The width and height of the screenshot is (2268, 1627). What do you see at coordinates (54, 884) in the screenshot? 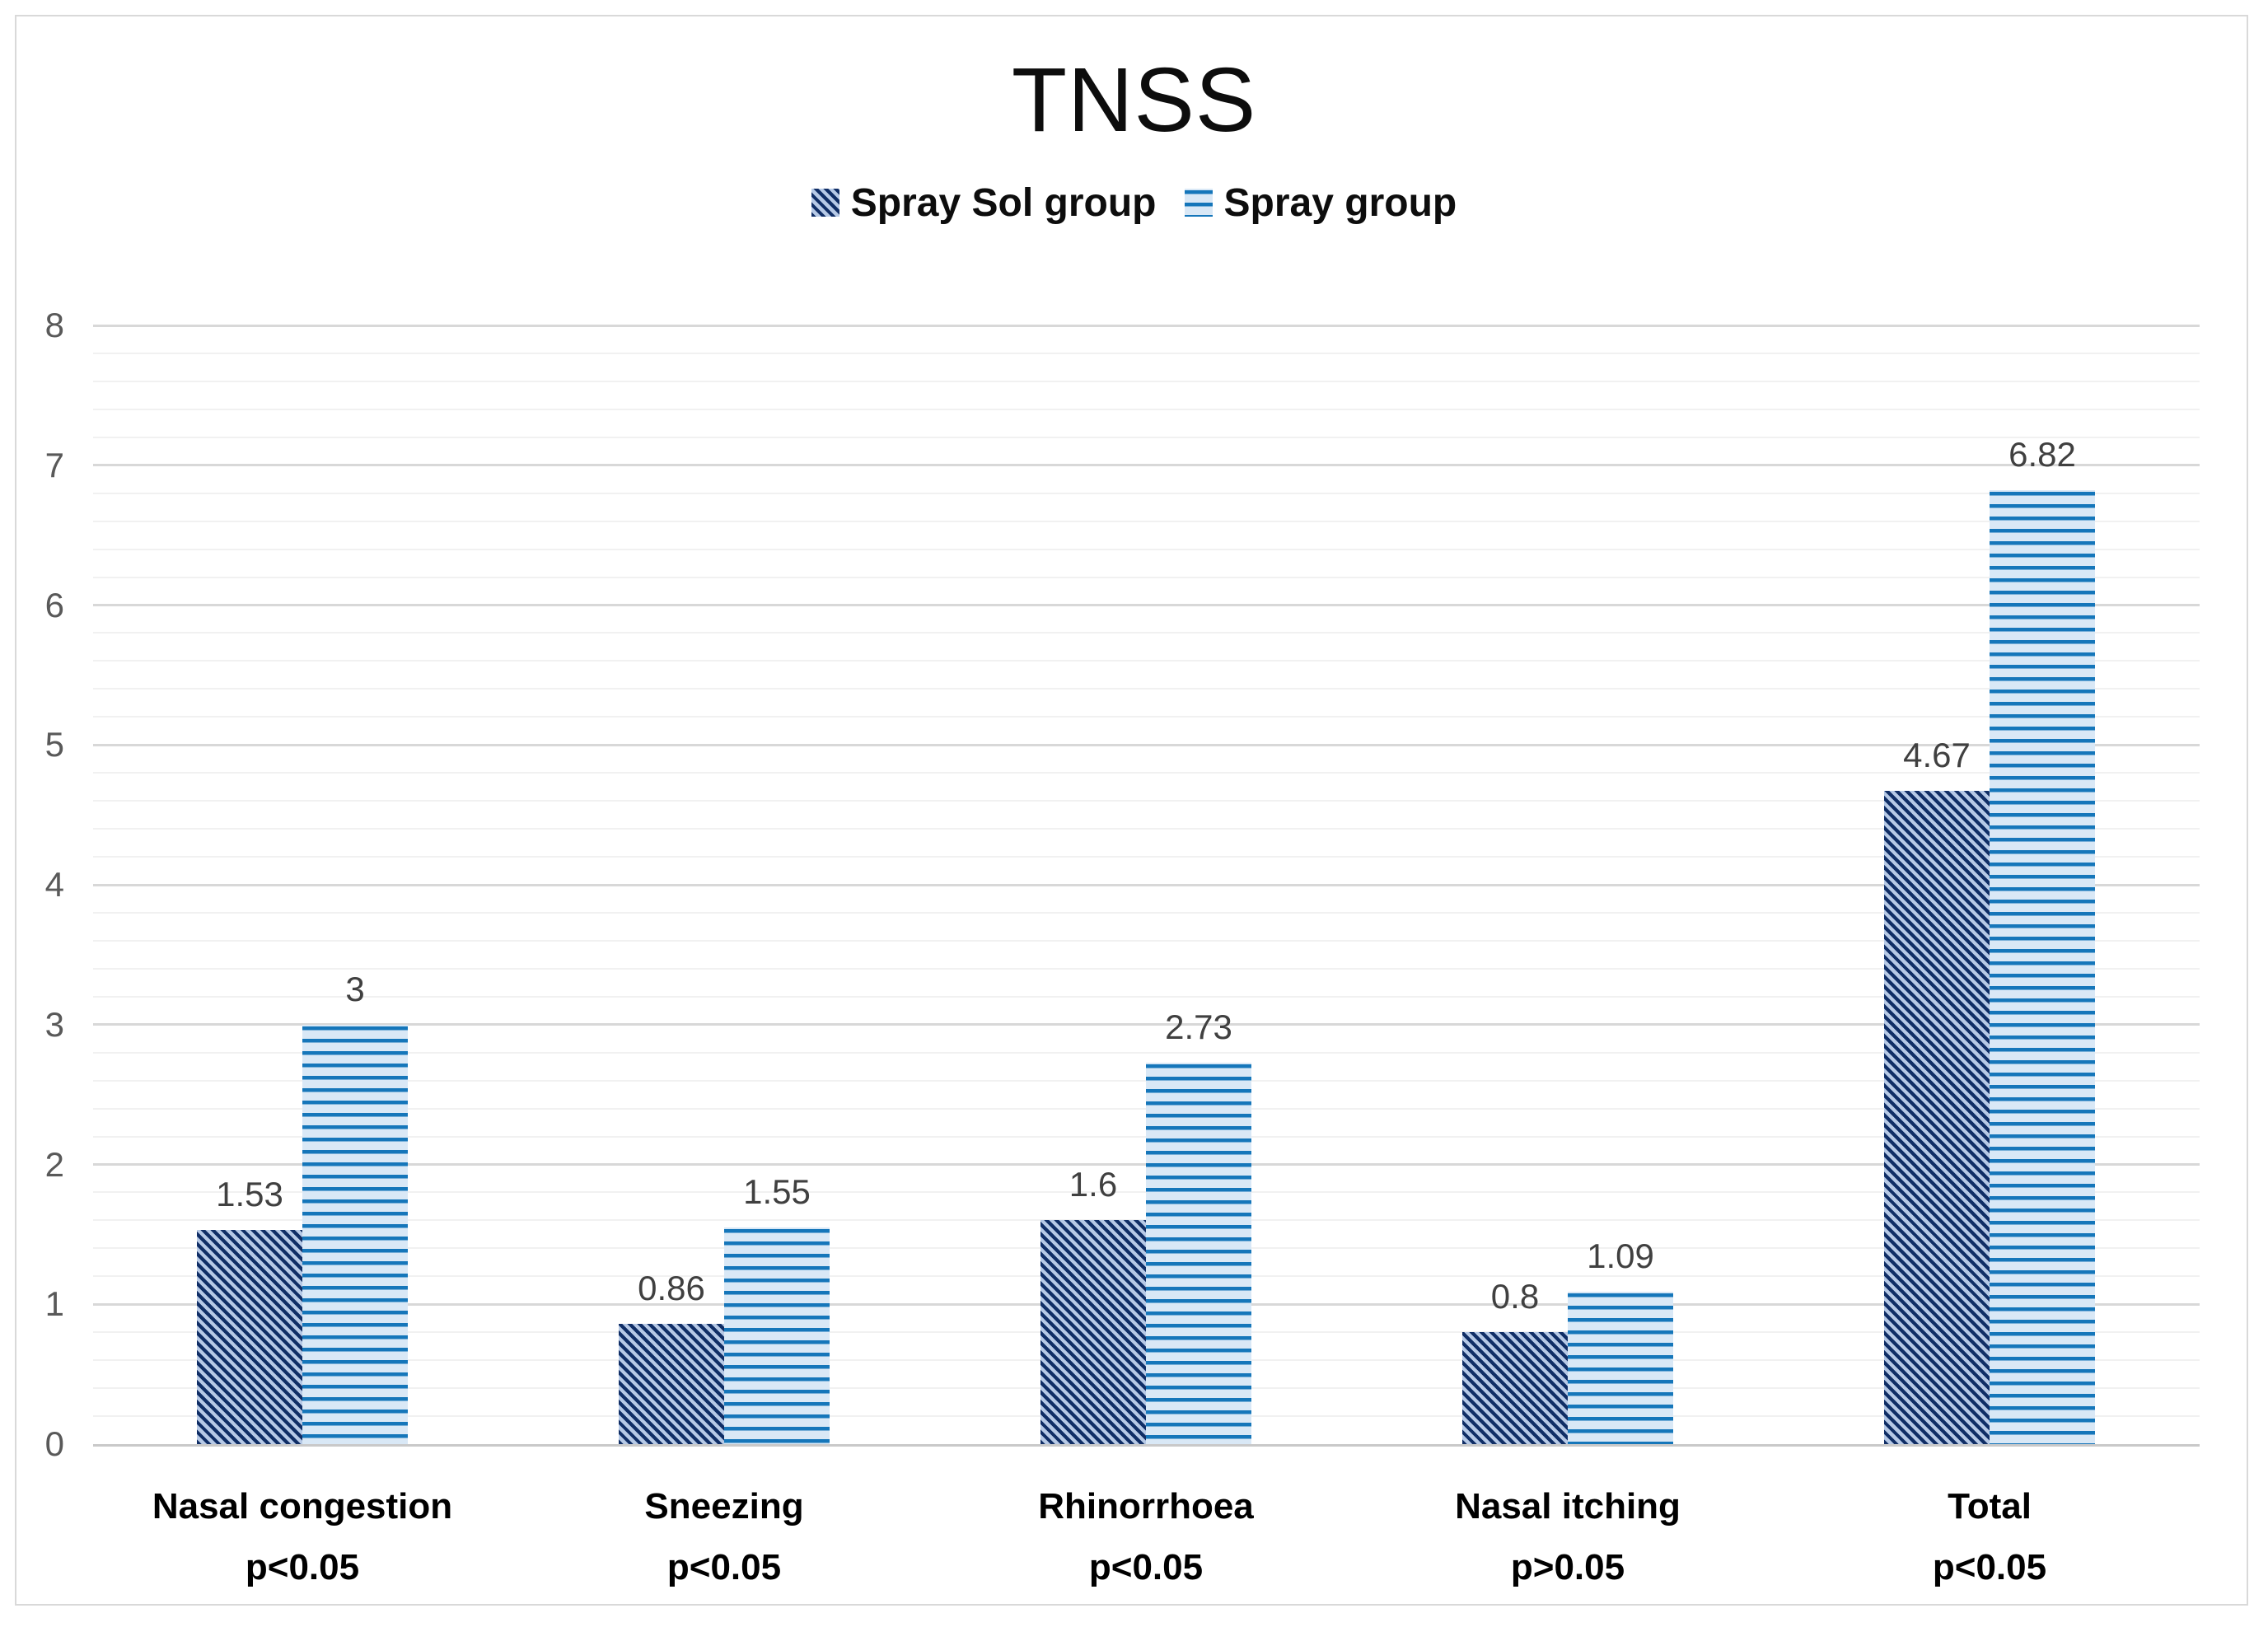
I see `y-axis-tick-4: 4` at bounding box center [54, 884].